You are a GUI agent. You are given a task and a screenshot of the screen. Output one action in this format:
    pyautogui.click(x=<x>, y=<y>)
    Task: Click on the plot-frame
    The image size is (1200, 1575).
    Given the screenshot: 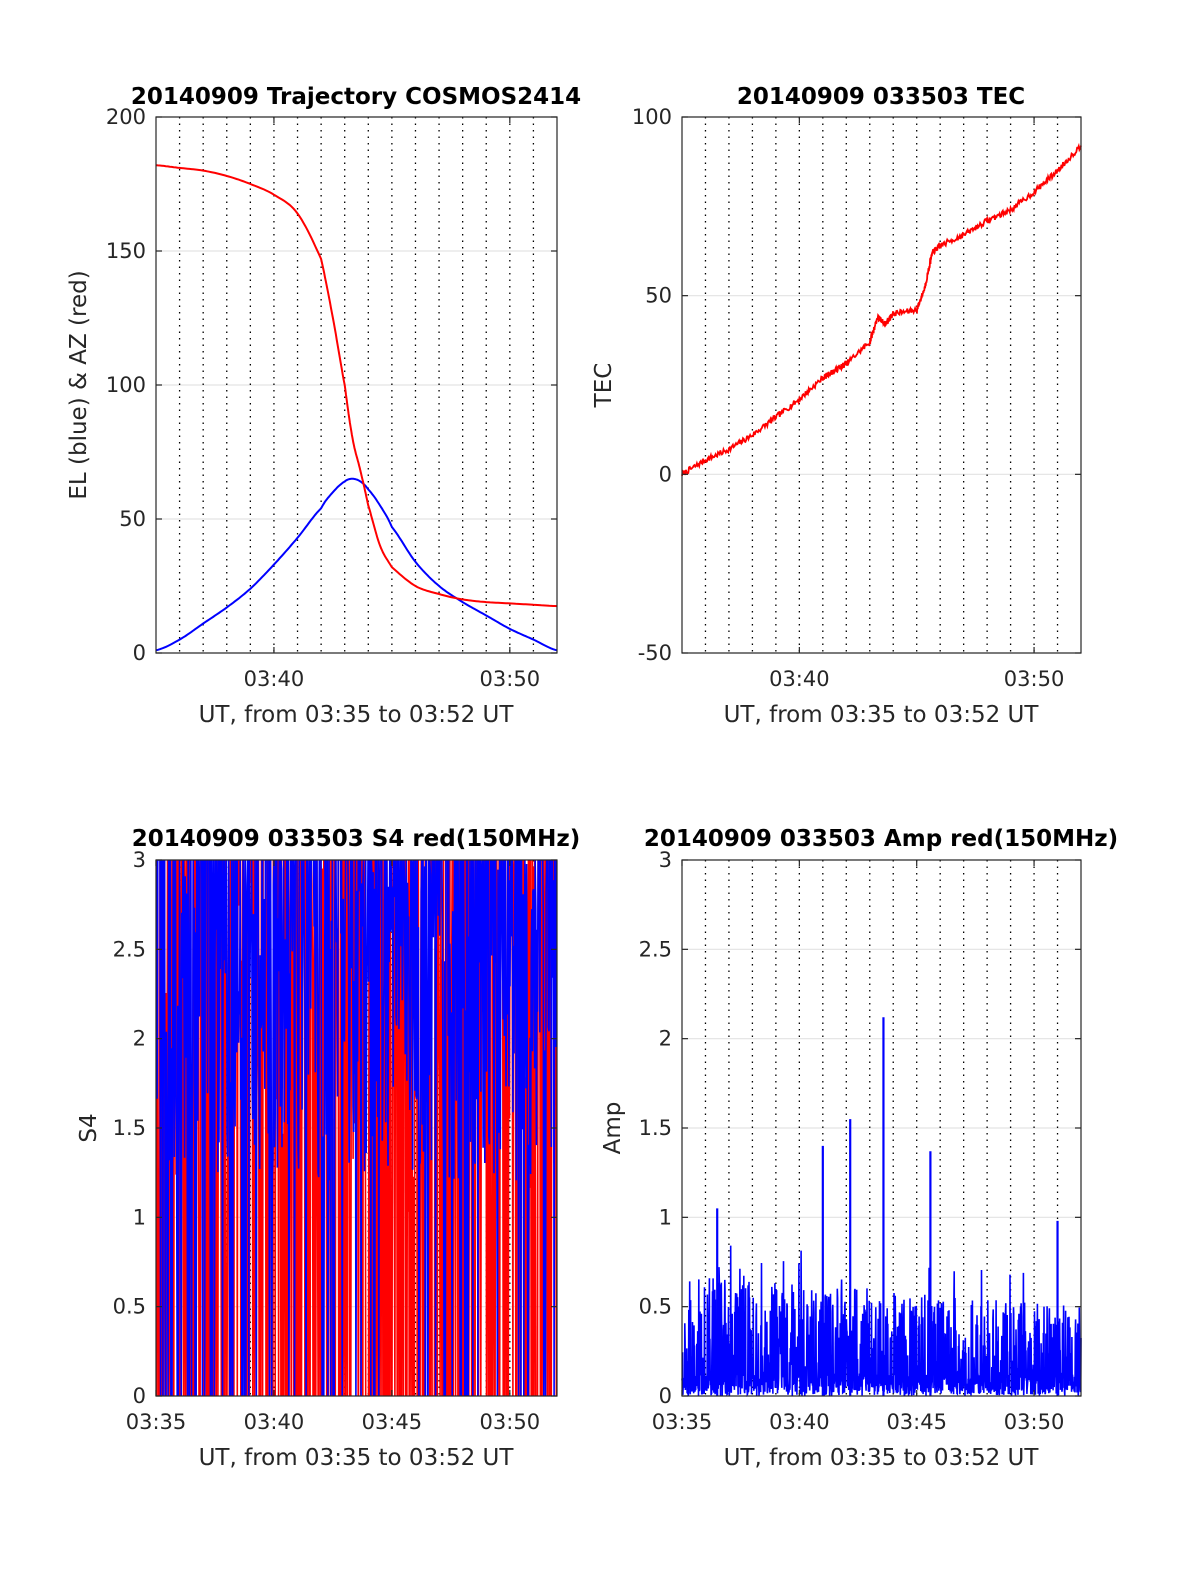 What is the action you would take?
    pyautogui.click(x=881, y=385)
    